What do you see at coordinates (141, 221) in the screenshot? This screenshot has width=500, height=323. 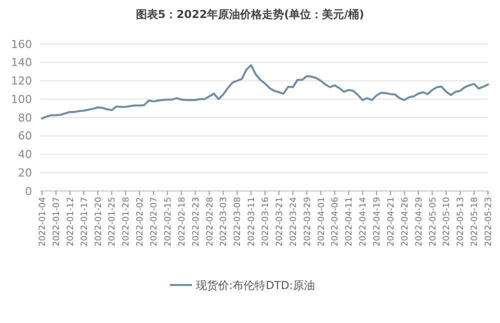 I see `x-tick-label: 2022-02-02` at bounding box center [141, 221].